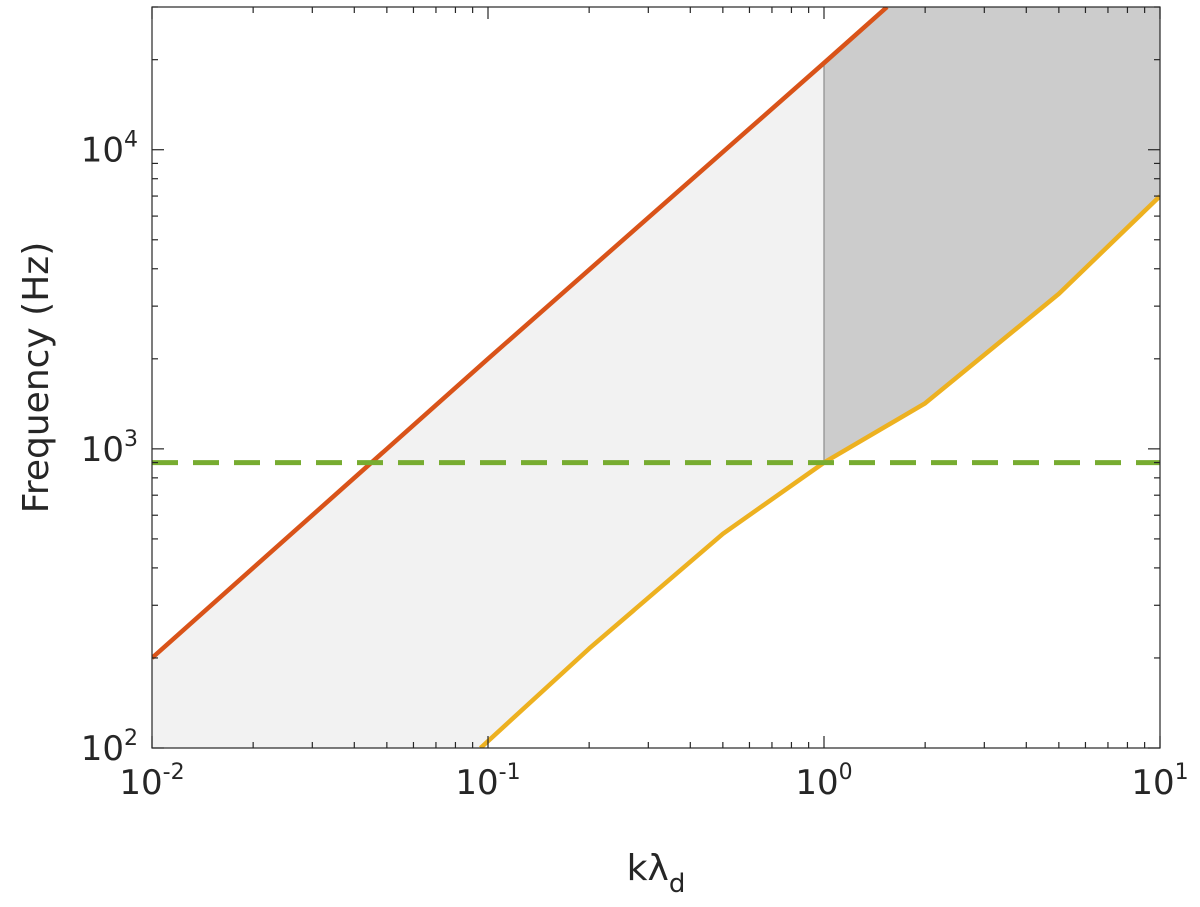 This screenshot has width=1200, height=907. What do you see at coordinates (36, 377) in the screenshot?
I see `y-axis-label: Frequency (Hz)` at bounding box center [36, 377].